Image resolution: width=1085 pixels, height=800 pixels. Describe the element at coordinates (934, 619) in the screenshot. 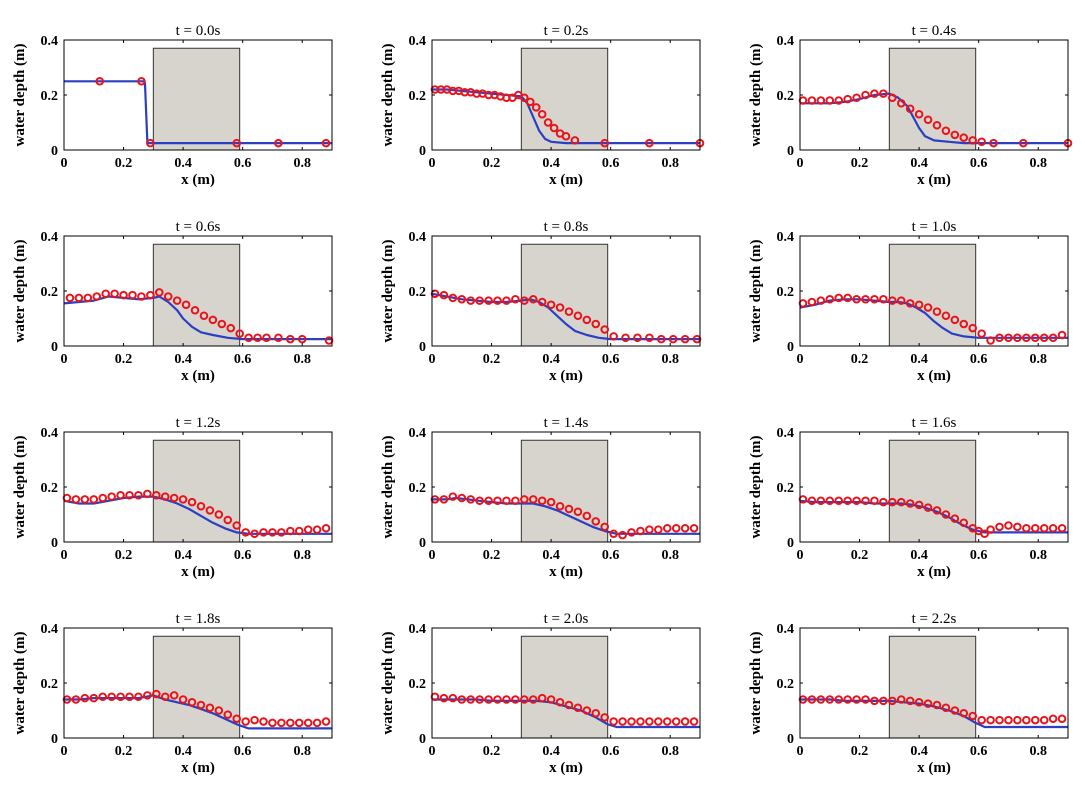

I see `subplot-title: t = 2.2s` at that location.